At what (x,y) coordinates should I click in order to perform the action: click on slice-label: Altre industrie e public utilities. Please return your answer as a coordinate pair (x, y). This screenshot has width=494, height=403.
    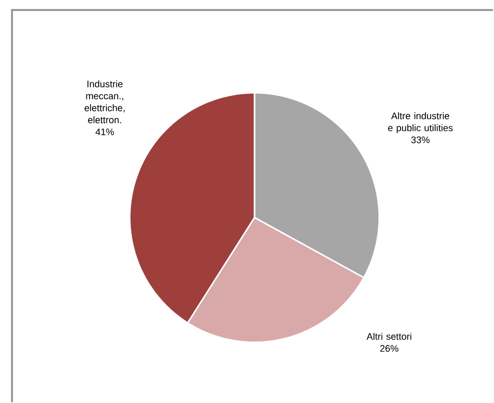
    Looking at the image, I should click on (420, 123).